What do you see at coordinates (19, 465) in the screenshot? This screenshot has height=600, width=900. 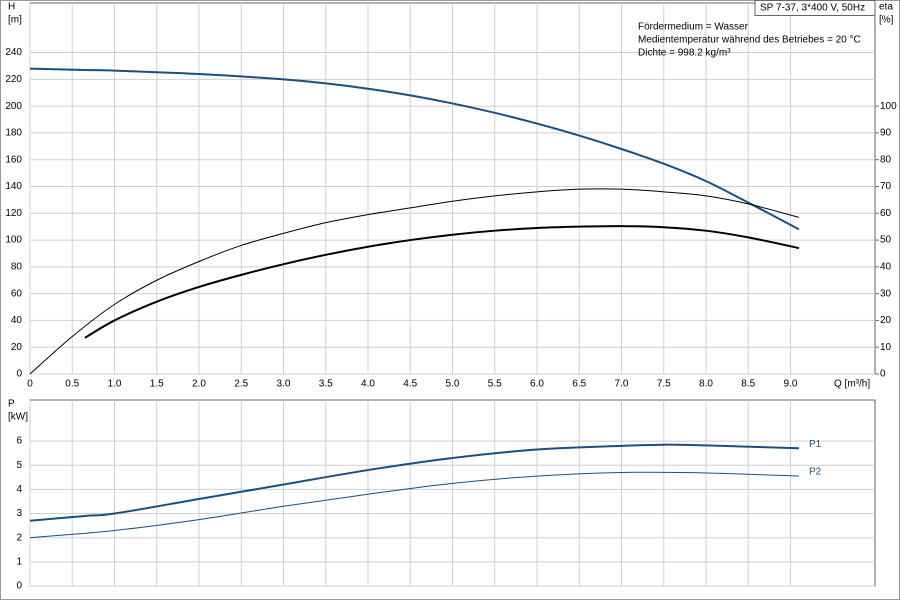 I see `y-tick-label: 5` at bounding box center [19, 465].